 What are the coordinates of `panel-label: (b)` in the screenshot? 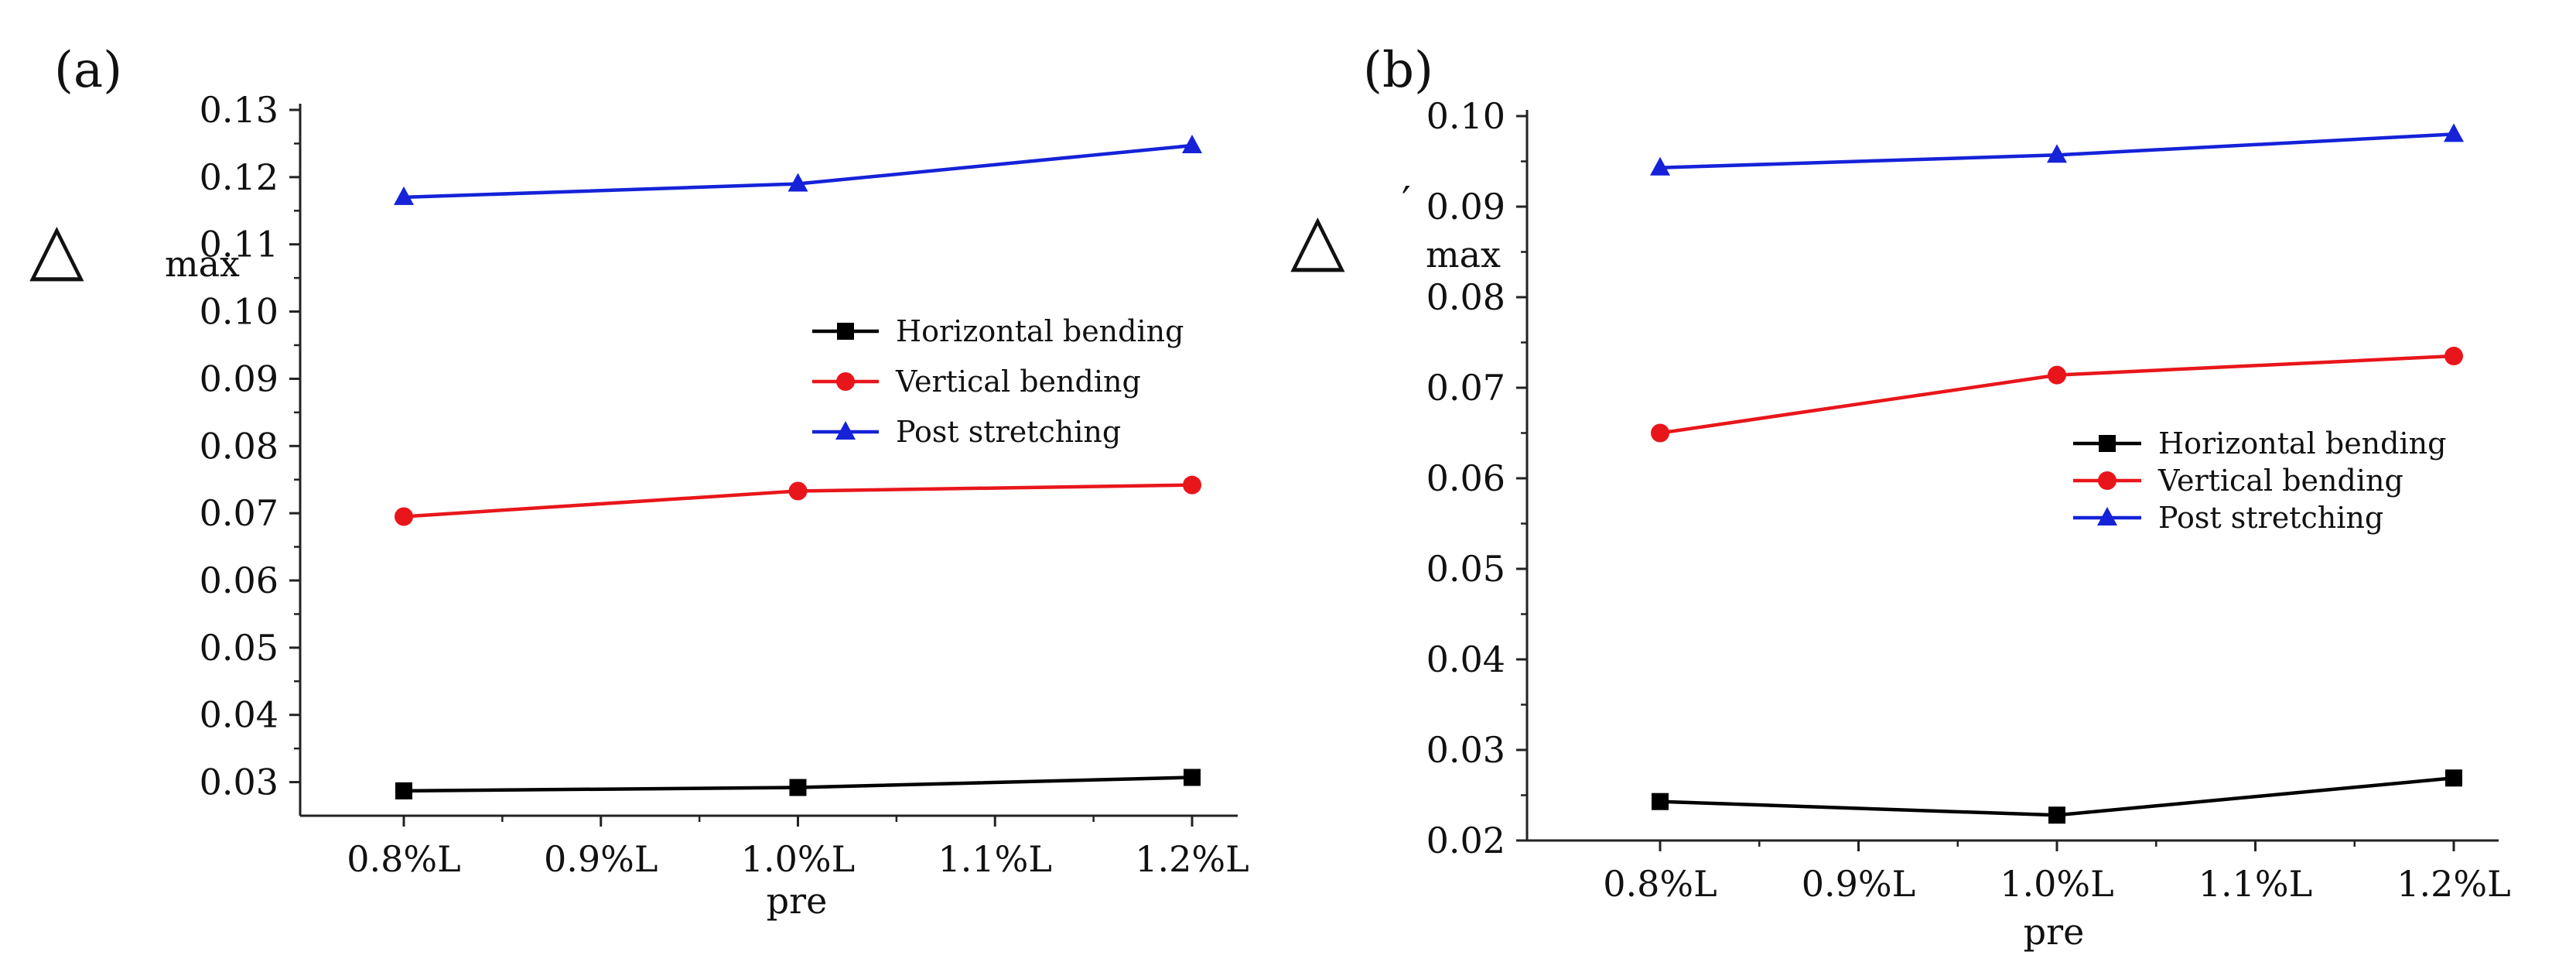 It's located at (1398, 70).